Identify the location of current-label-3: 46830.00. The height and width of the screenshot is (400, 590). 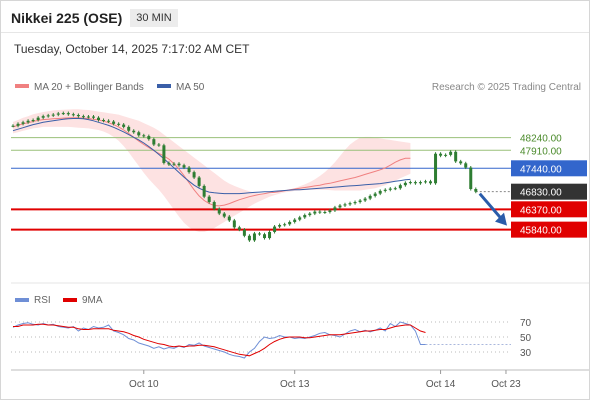
(541, 193).